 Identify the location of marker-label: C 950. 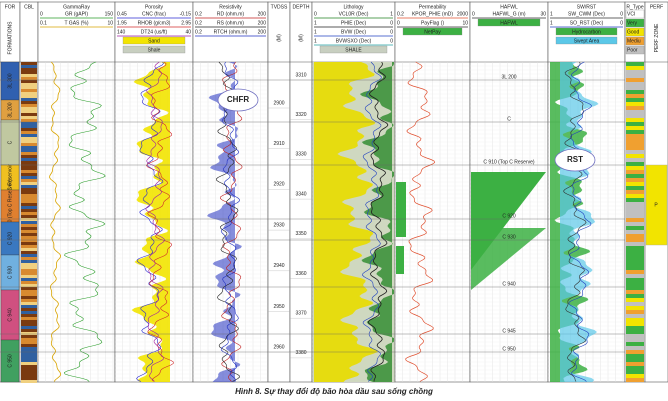
(509, 349).